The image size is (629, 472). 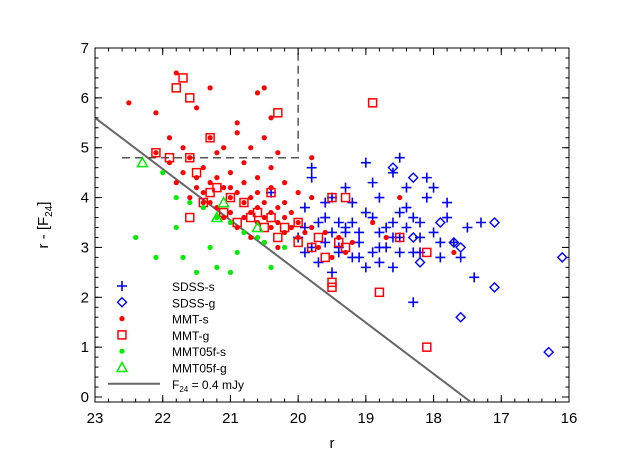 I want to click on legend-marker-sdss-s, so click(x=122, y=286).